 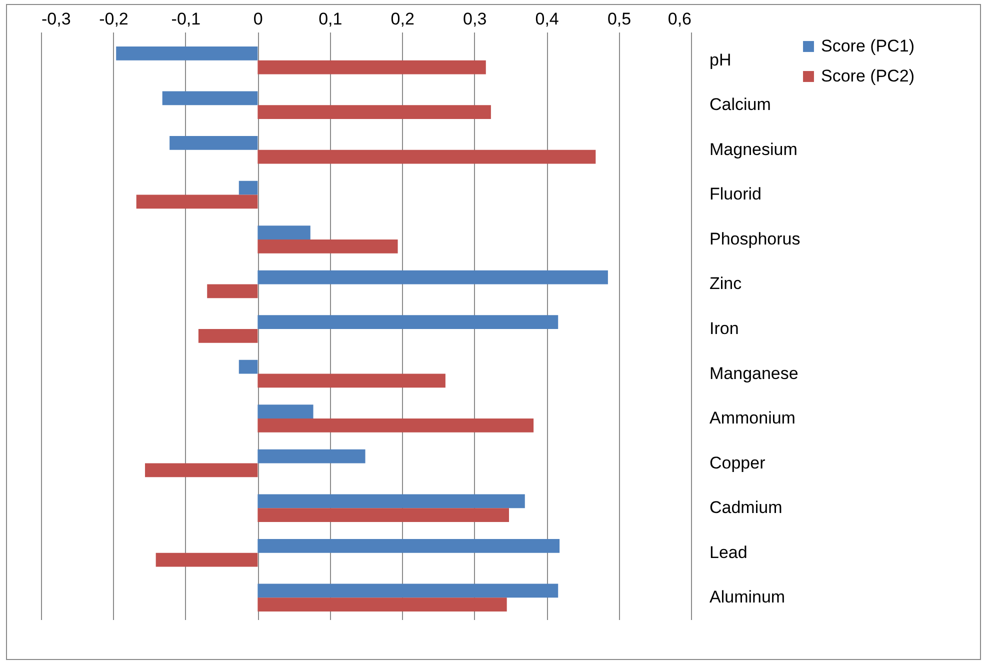 What do you see at coordinates (738, 462) in the screenshot?
I see `y-tick-label: Copper` at bounding box center [738, 462].